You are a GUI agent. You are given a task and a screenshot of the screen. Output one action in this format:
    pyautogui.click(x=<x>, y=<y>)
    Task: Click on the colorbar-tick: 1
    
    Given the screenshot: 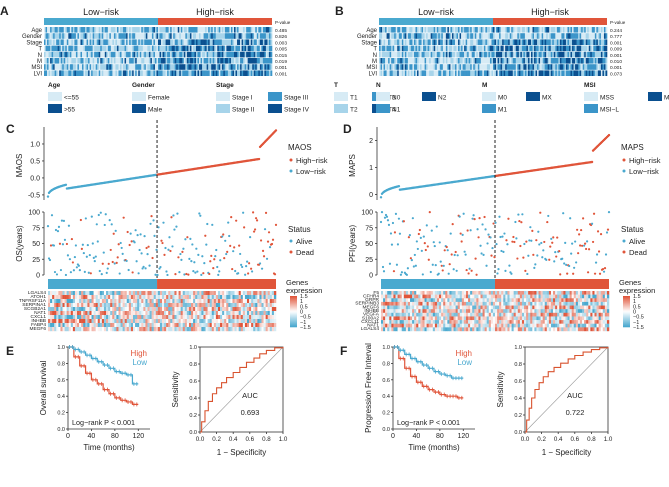 What is the action you would take?
    pyautogui.click(x=301, y=302)
    